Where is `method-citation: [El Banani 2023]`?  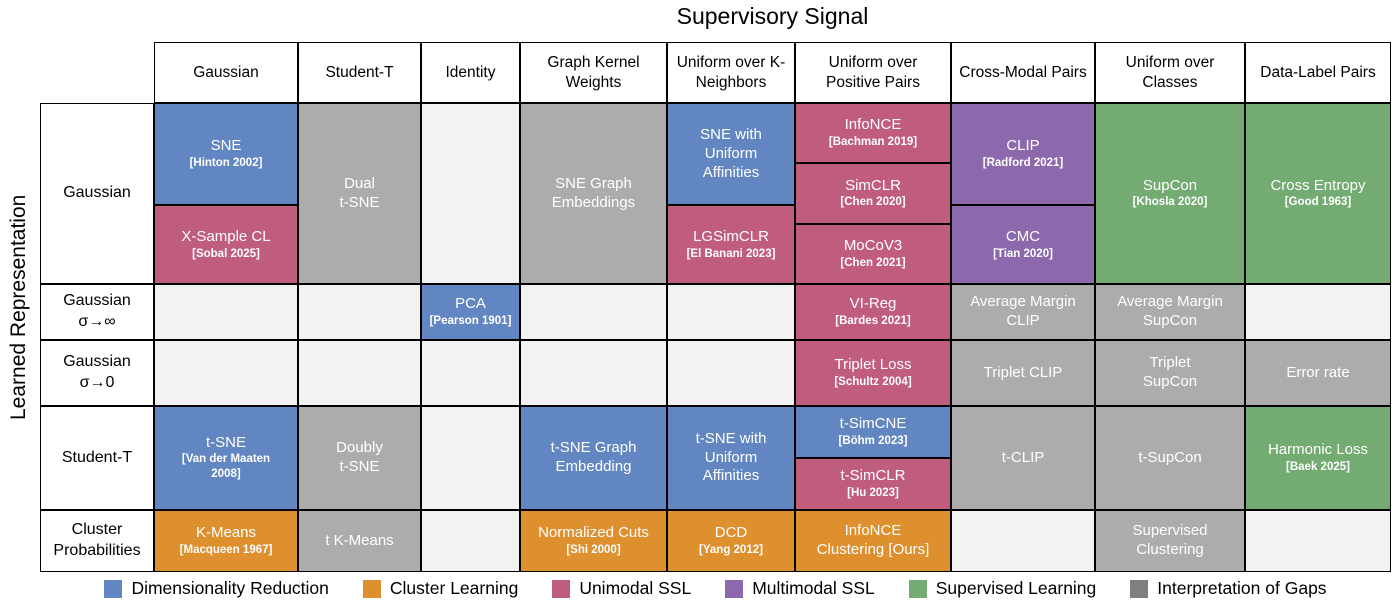
method-citation: [El Banani 2023] is located at coordinates (731, 253).